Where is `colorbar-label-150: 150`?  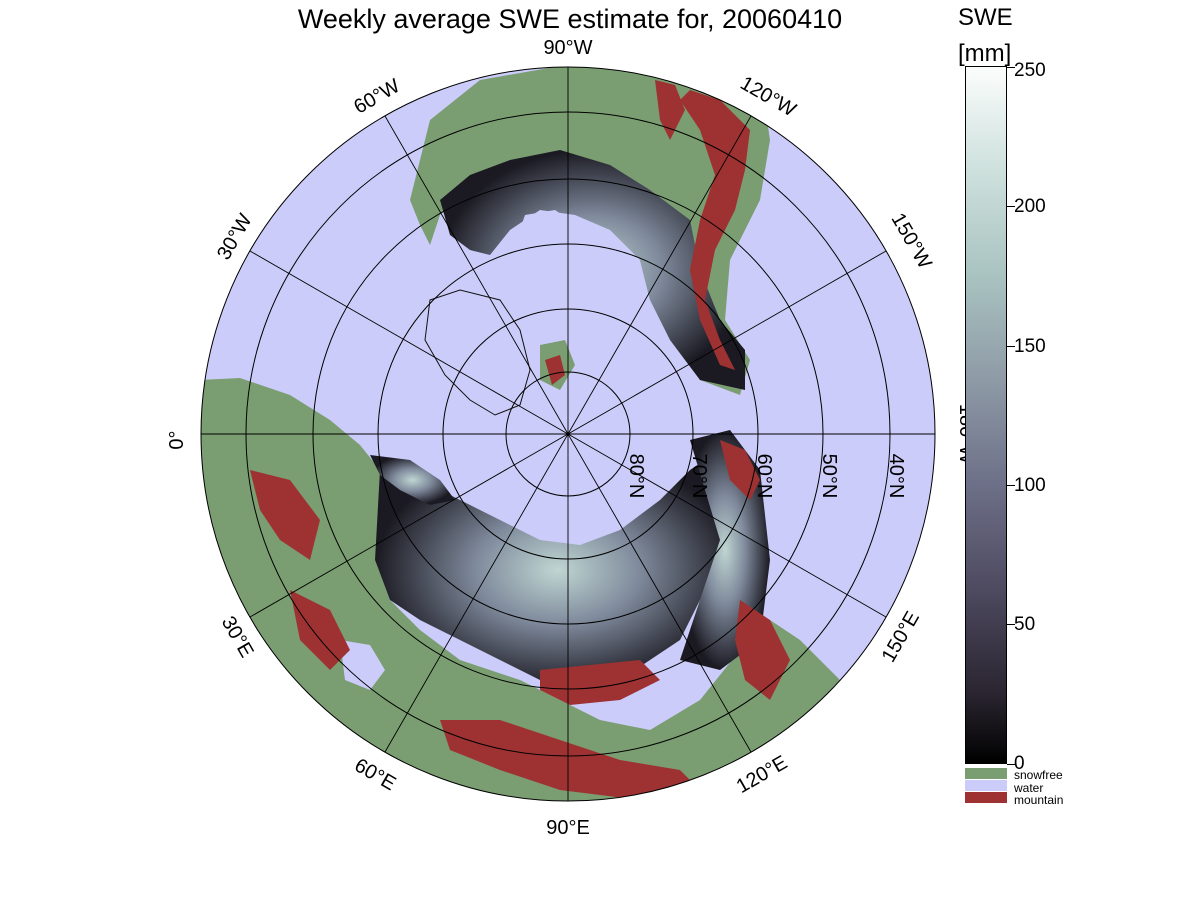 colorbar-label-150: 150 is located at coordinates (1030, 346).